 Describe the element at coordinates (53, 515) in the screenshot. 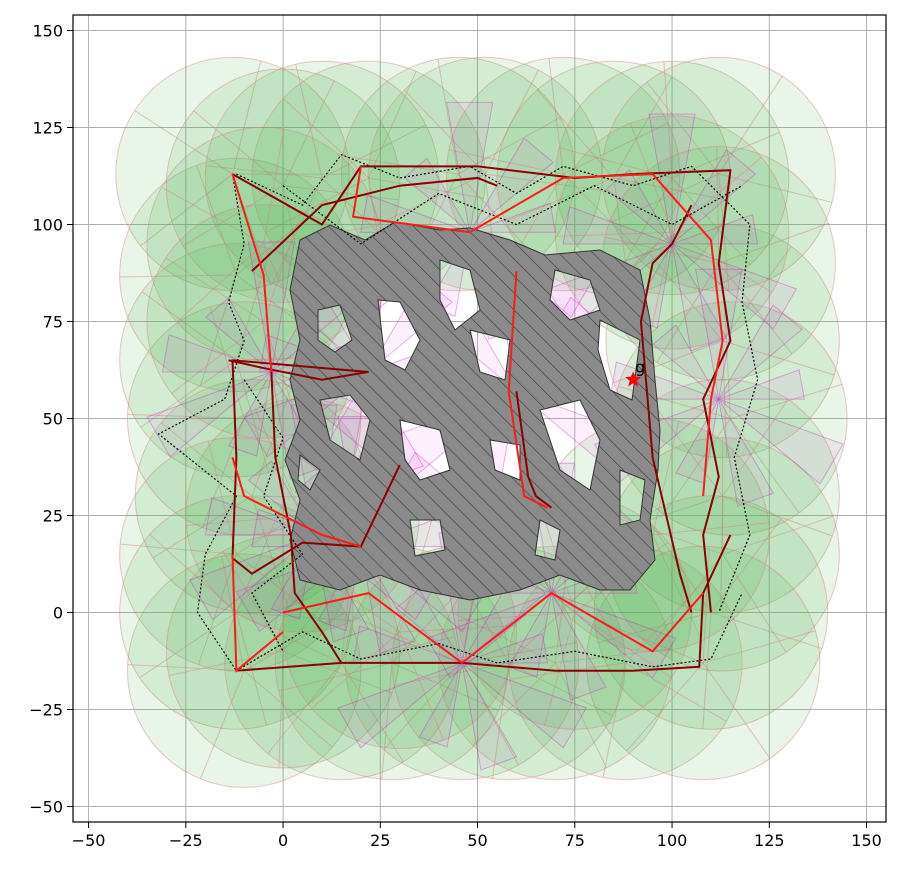

I see `y-tick-label: 25` at that location.